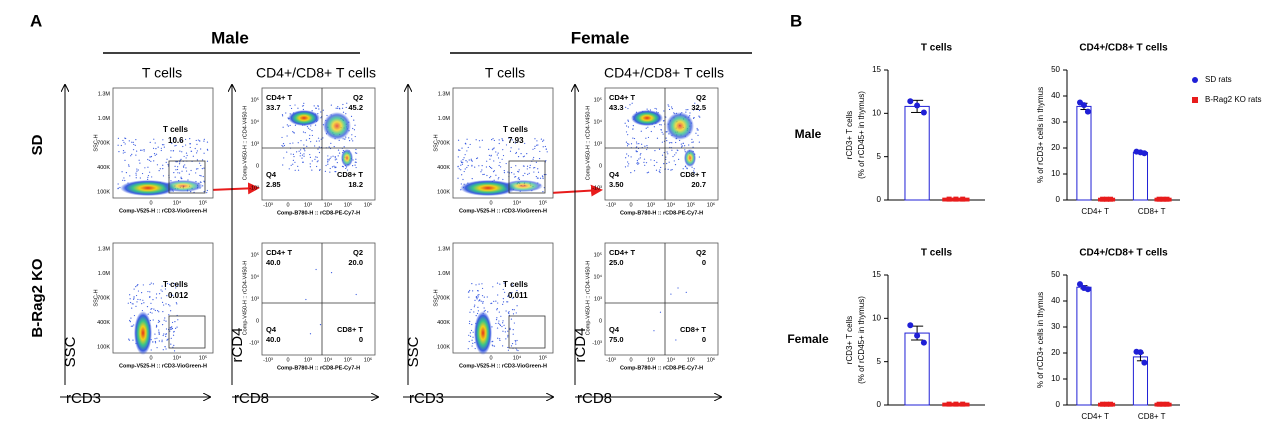 Image resolution: width=1286 pixels, height=436 pixels. I want to click on quadrant-label: Q4, so click(614, 174).